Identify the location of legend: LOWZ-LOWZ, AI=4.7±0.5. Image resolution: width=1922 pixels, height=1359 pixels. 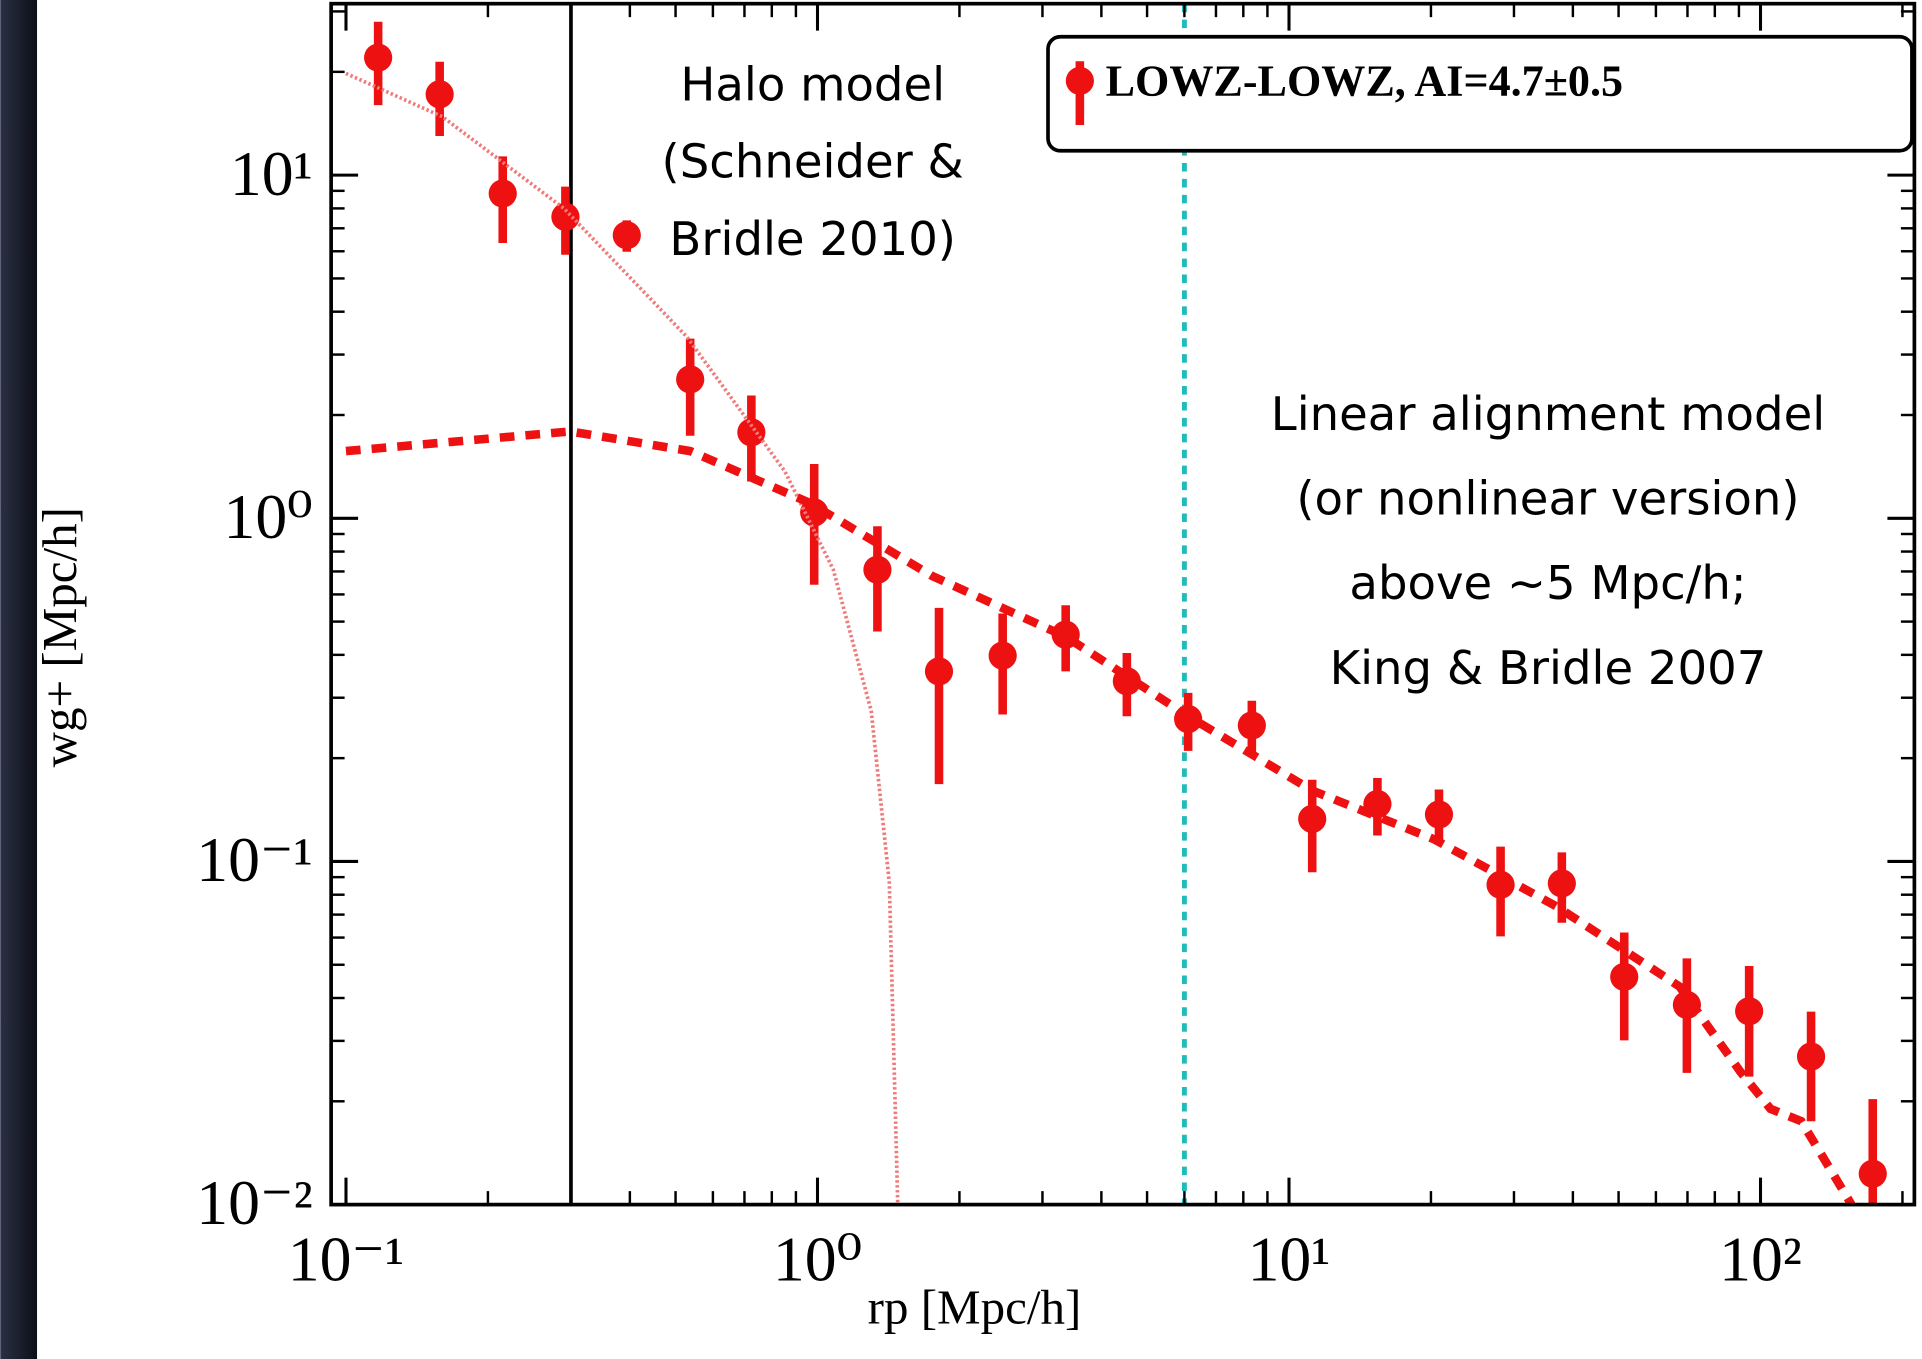
(1480, 93).